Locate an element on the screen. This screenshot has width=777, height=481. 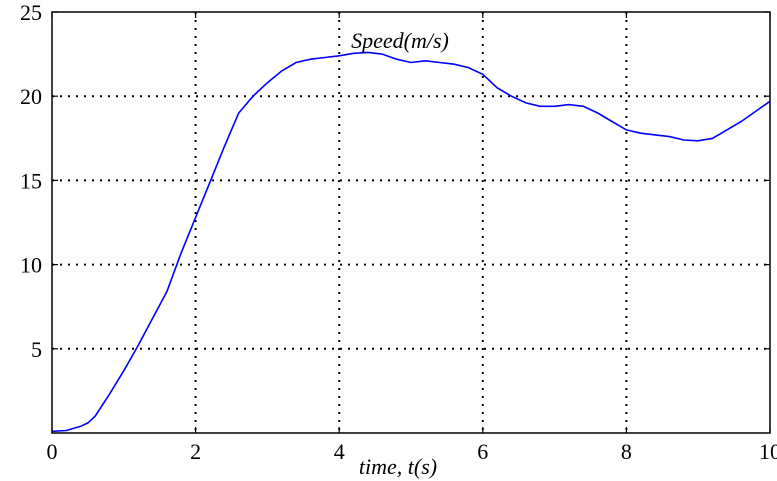
y-tick-label: 25 is located at coordinates (31, 12).